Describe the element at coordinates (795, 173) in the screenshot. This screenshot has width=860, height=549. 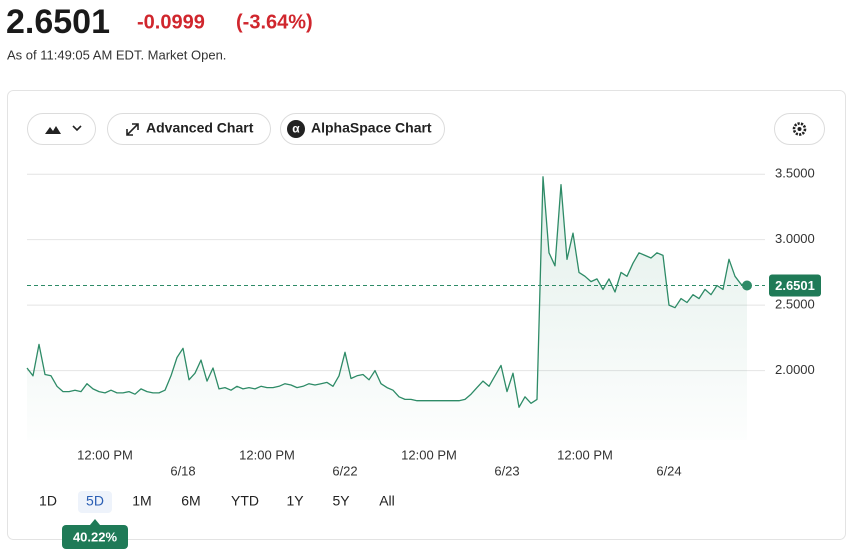
I see `y-tick-label: 3.5000` at that location.